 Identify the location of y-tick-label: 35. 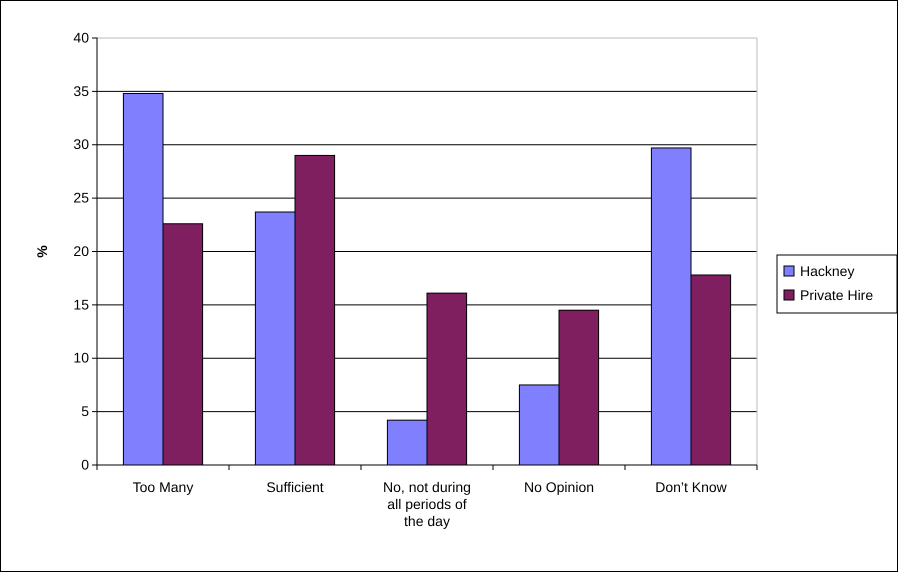
(81, 90).